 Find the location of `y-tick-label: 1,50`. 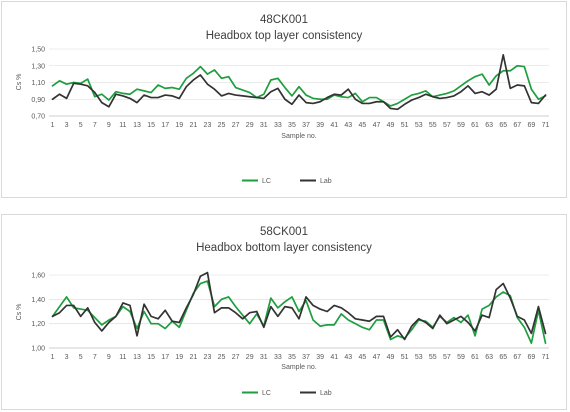

y-tick-label: 1,50 is located at coordinates (38, 50).